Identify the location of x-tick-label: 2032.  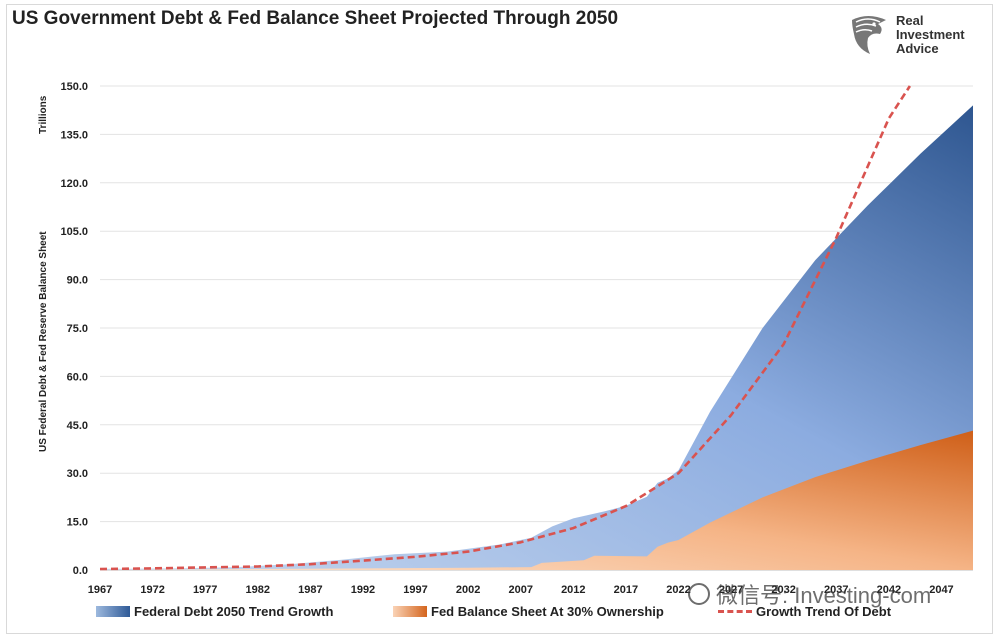
(783, 590).